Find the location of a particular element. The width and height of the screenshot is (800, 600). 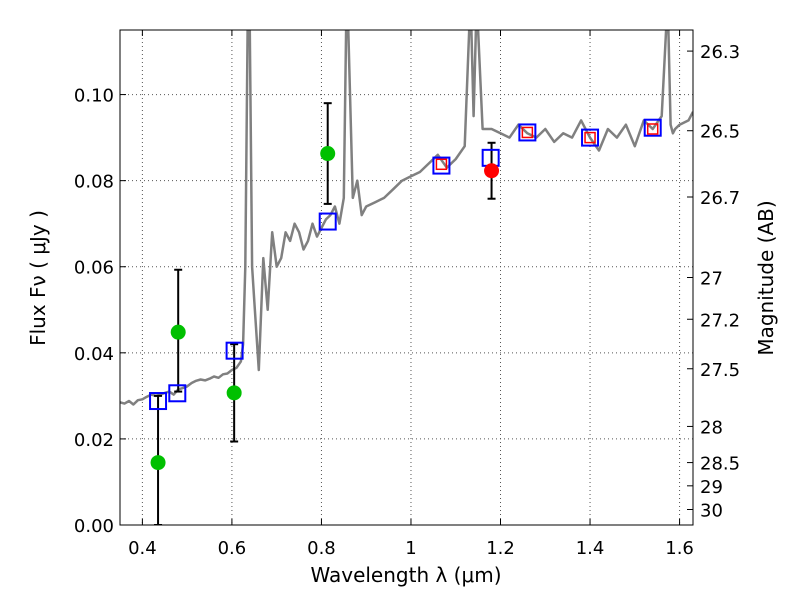

x-tick-label: 1 is located at coordinates (410, 548).